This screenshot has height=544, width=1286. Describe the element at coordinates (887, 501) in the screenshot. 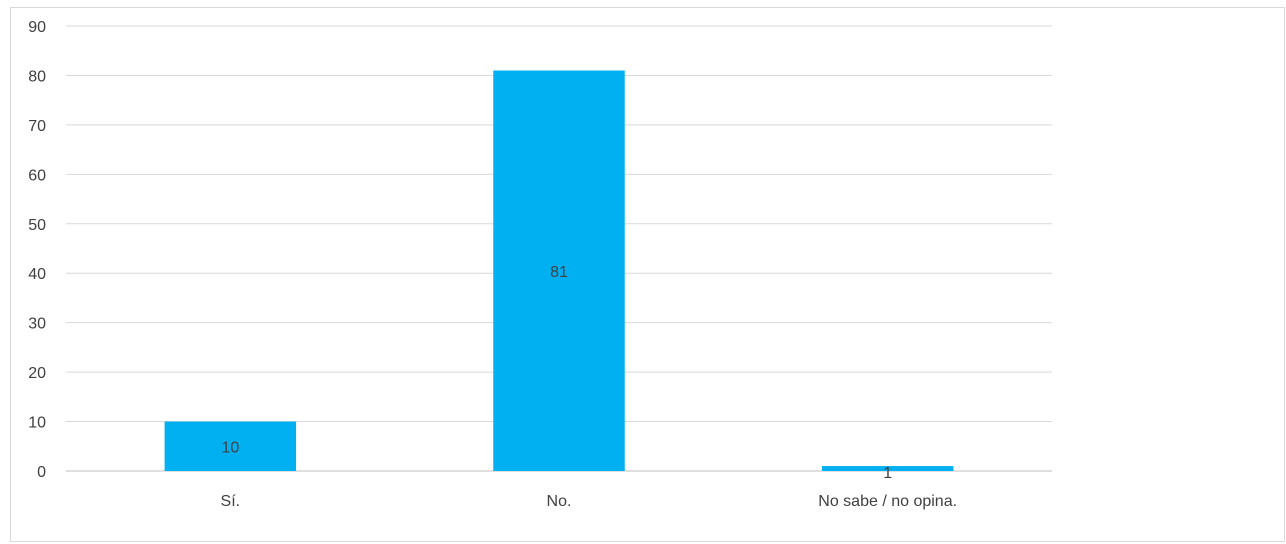

I see `x-category-label: No sabe / no opina.` at that location.